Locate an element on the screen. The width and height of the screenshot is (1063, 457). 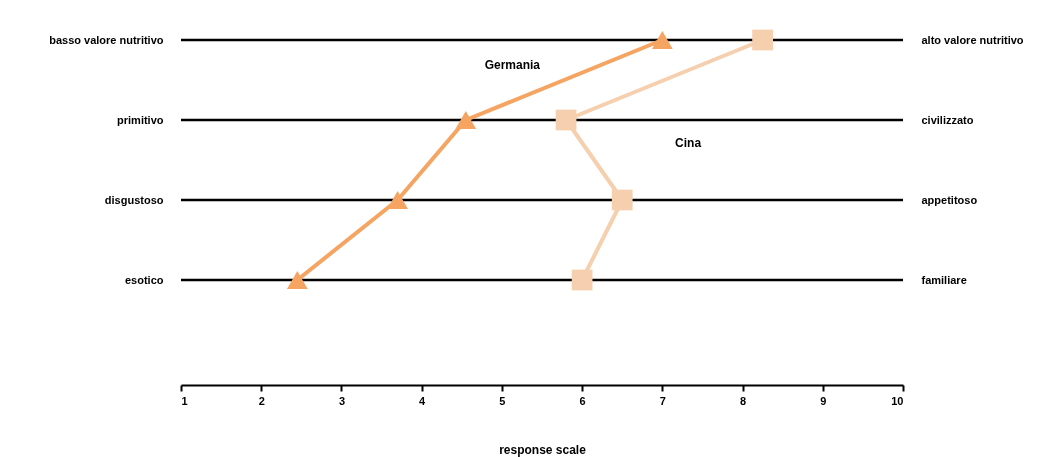
y2-tick-label: familiare is located at coordinates (944, 279).